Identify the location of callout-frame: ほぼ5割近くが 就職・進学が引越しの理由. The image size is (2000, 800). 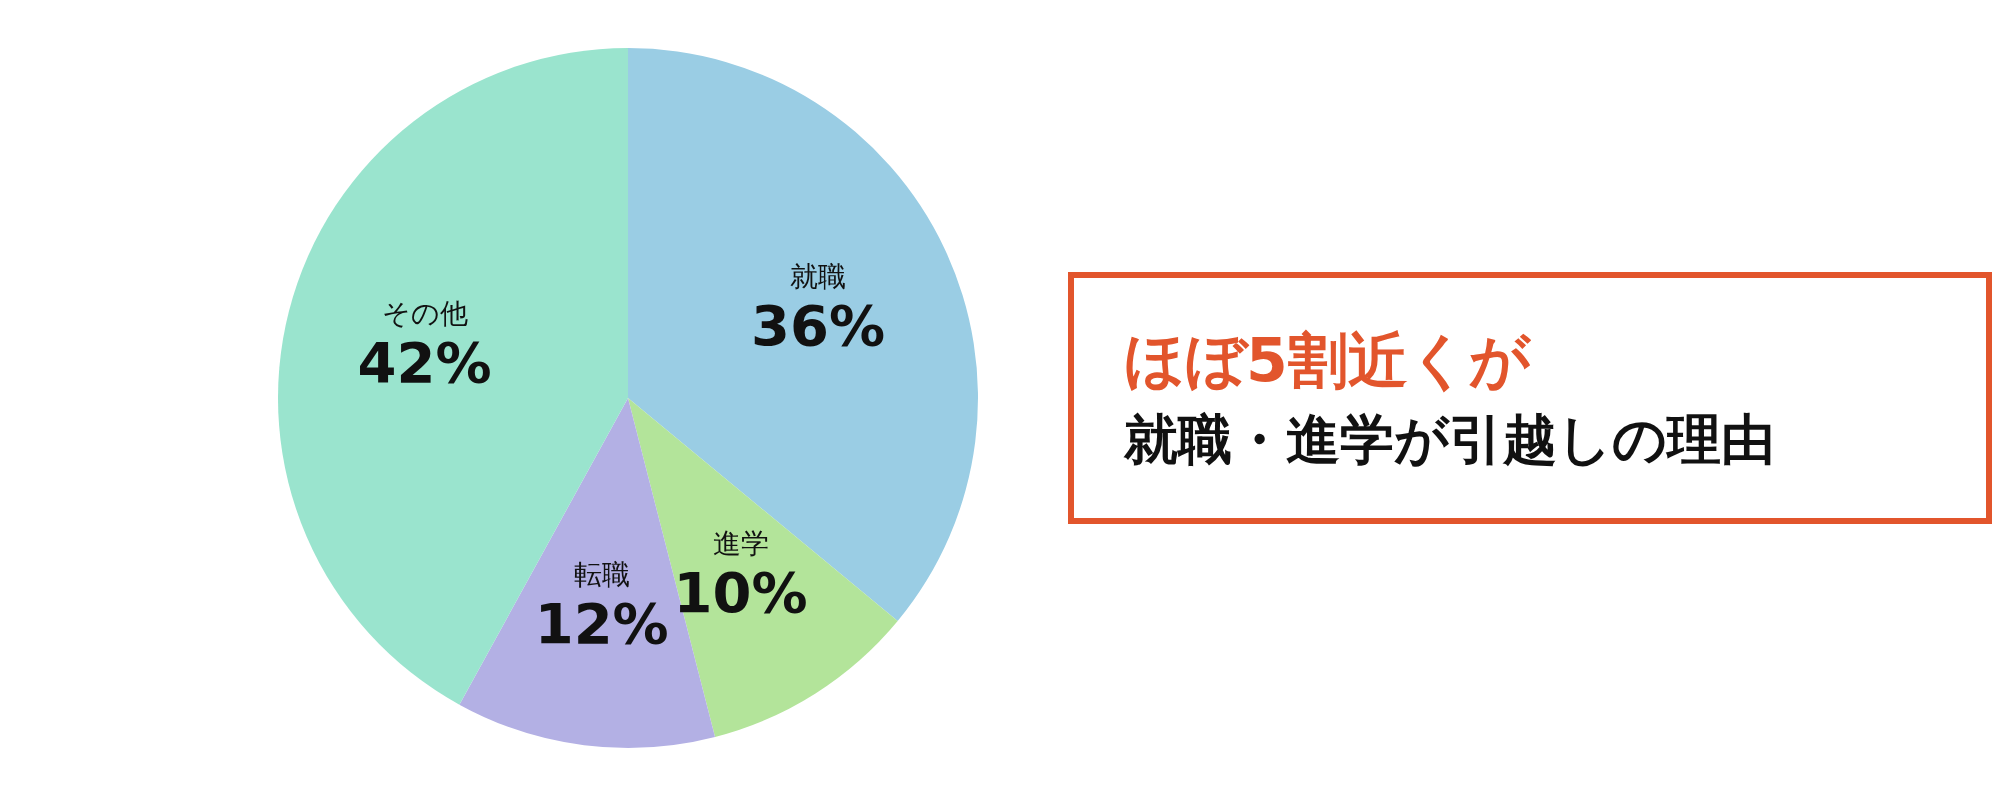
(1530, 398).